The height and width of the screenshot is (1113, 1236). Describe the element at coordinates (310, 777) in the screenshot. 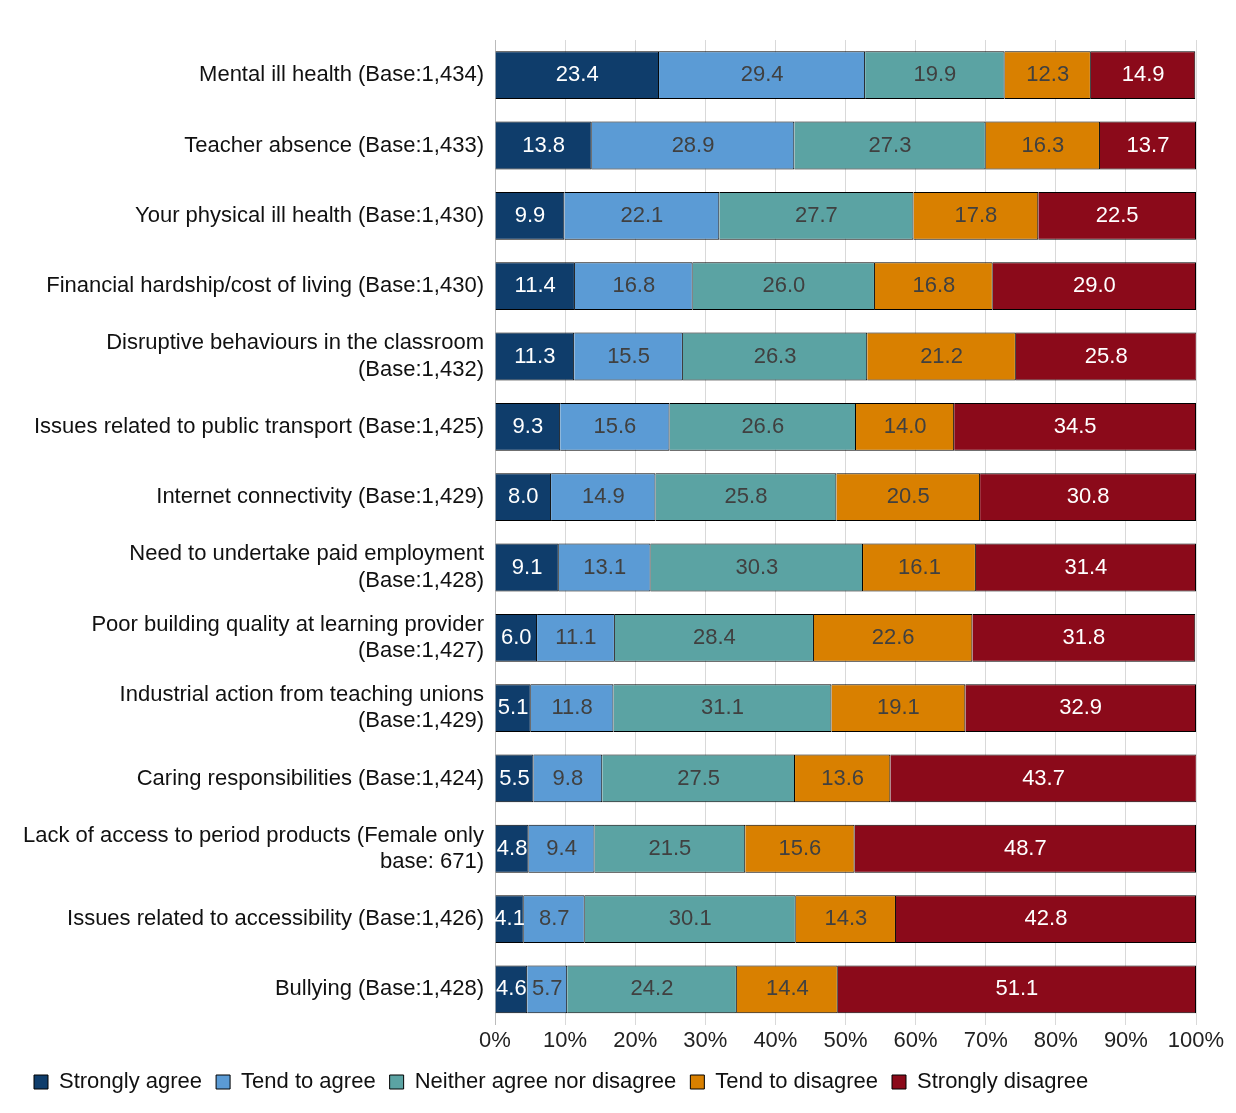

I see `y-tick-label: Caring responsibilities (Base:1,424)` at that location.